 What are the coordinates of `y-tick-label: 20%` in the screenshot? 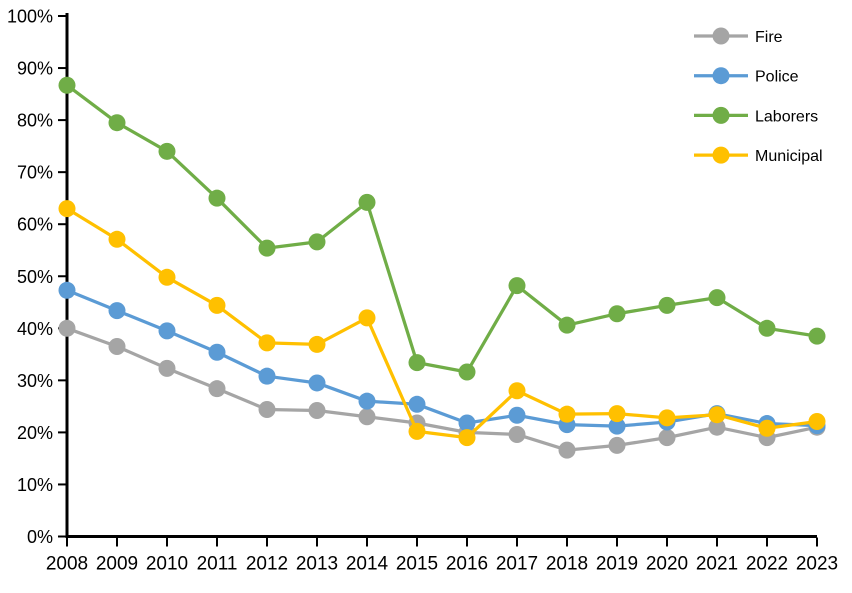 It's located at (35, 433).